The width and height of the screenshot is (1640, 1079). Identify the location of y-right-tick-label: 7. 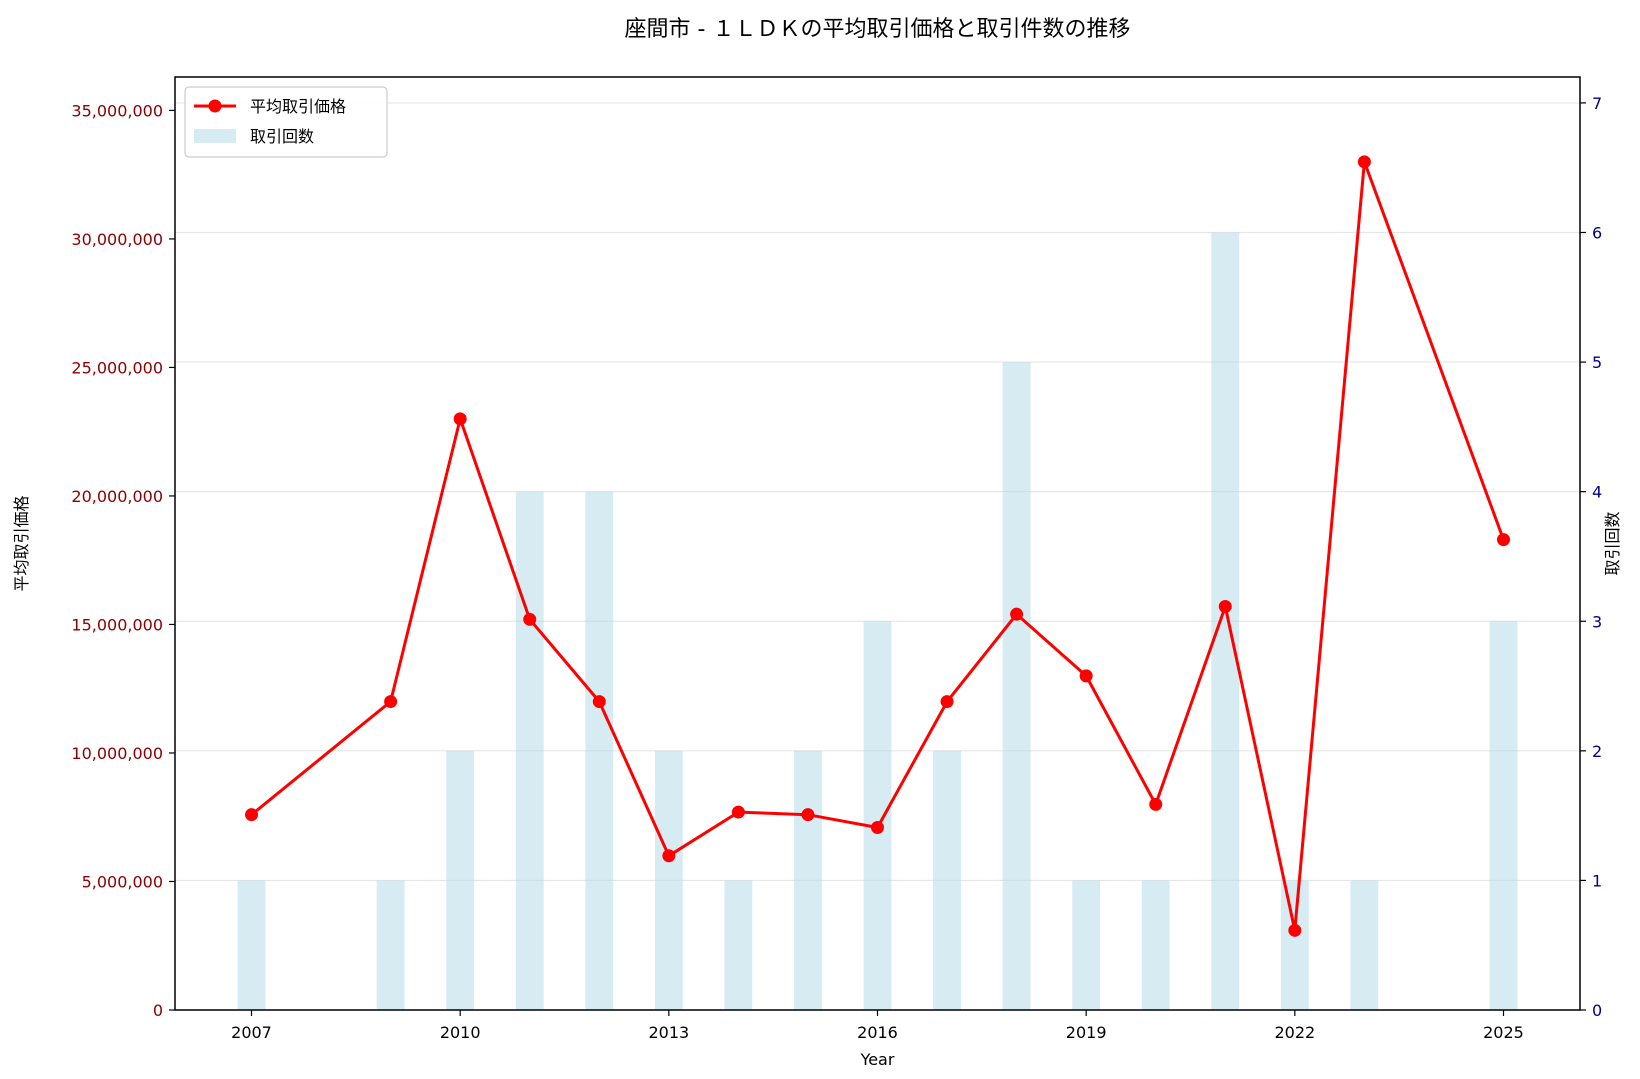
(1597, 103).